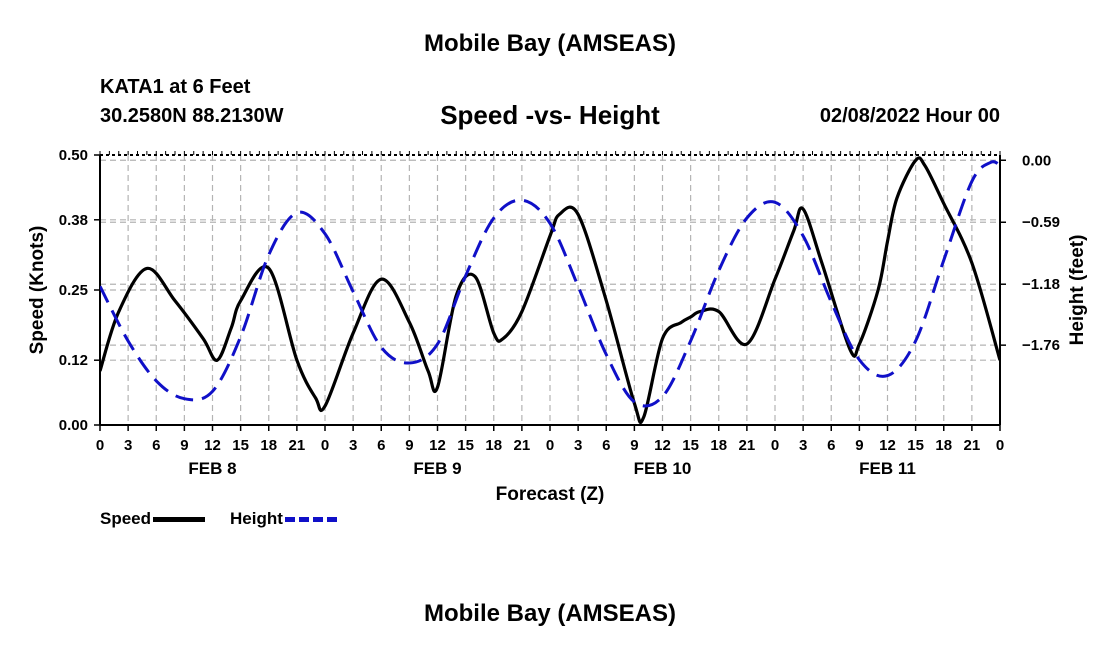 Image resolution: width=1100 pixels, height=650 pixels. What do you see at coordinates (179, 519) in the screenshot?
I see `legend-speed-swatch` at bounding box center [179, 519].